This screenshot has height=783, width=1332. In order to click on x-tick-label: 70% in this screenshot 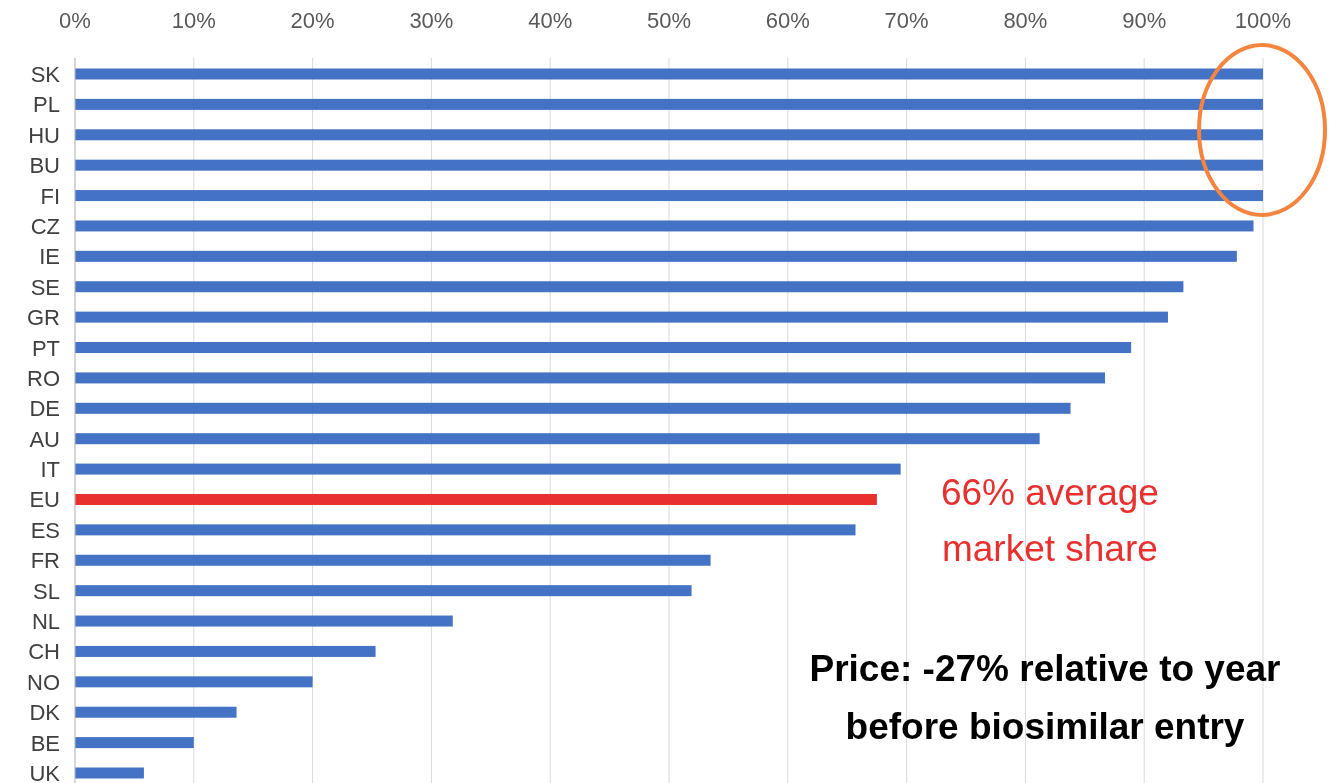, I will do `click(906, 20)`.